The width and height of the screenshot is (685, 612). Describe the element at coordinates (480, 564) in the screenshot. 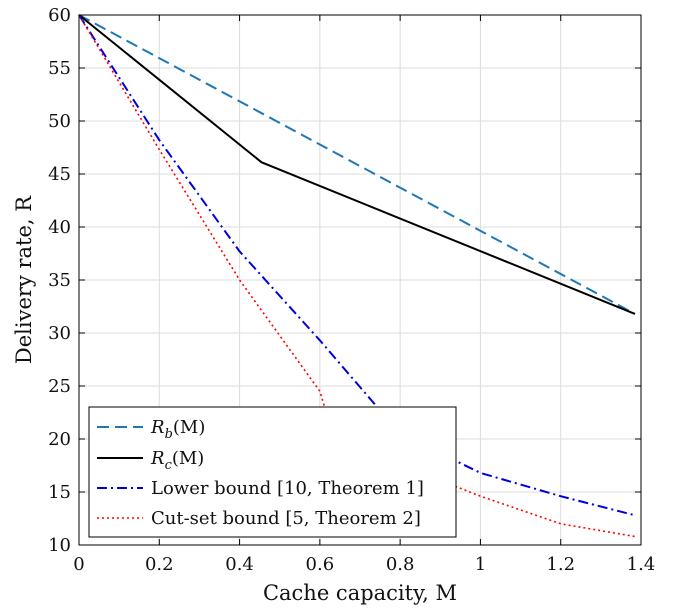

I see `x-tick-label: 1` at that location.